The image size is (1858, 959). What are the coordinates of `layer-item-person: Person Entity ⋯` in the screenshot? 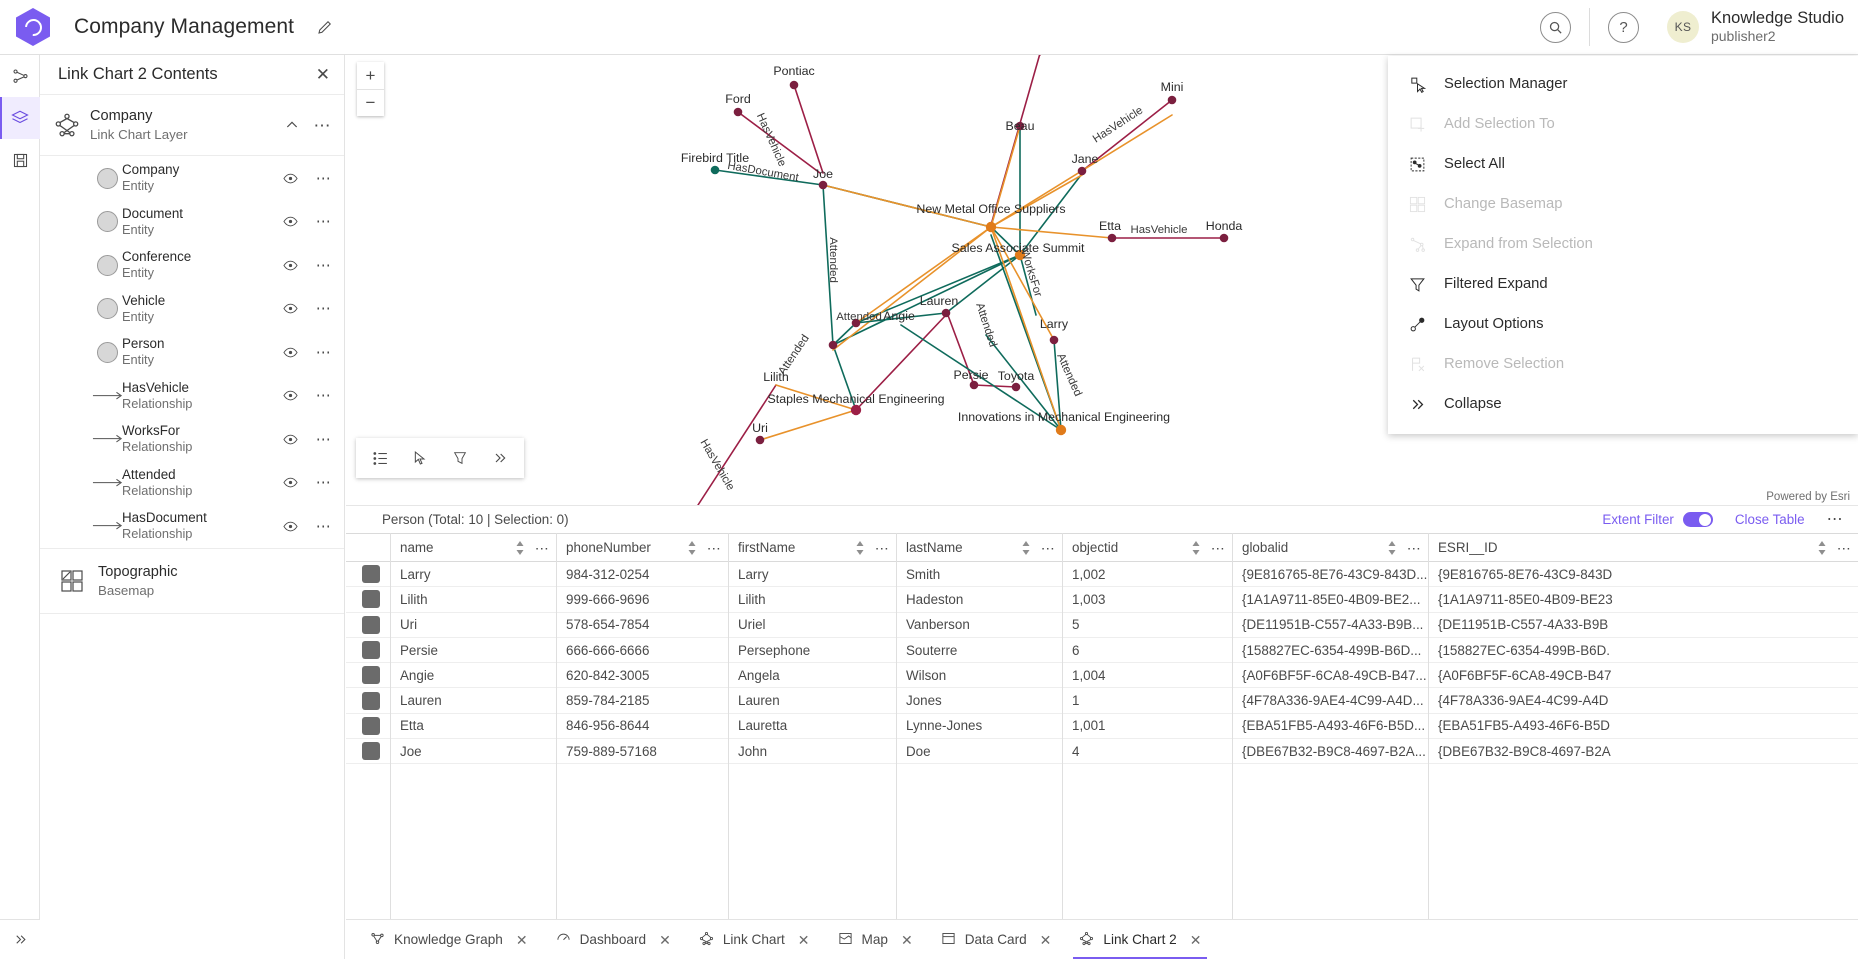 It's located at (192, 352).